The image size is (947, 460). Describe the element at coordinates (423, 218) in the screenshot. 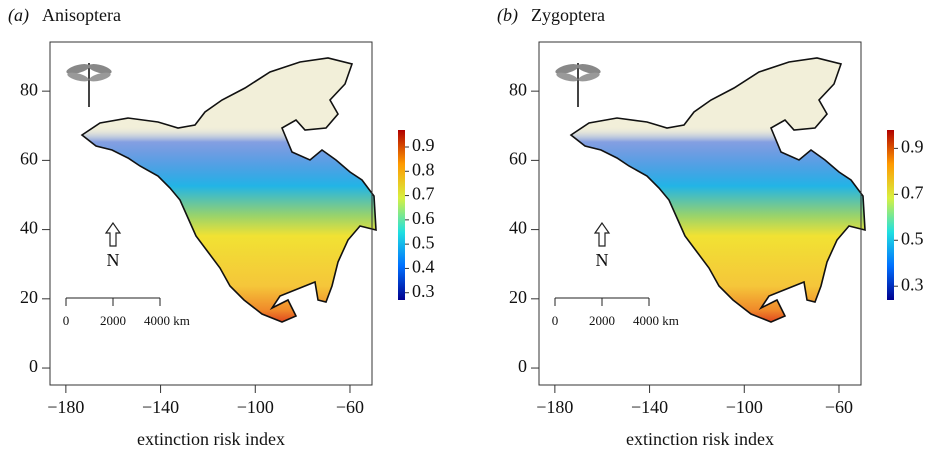

I see `colorbar-tick-label: 0.6` at that location.